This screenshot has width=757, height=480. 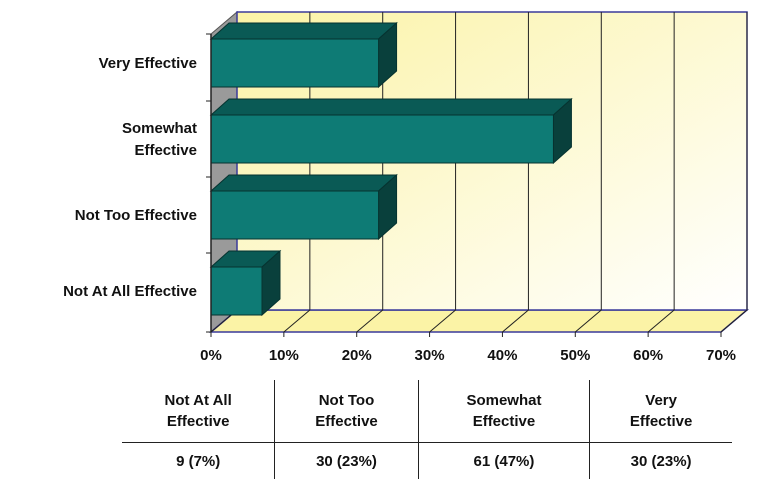 What do you see at coordinates (346, 411) in the screenshot?
I see `summary-header-cell: Not Too Effective` at bounding box center [346, 411].